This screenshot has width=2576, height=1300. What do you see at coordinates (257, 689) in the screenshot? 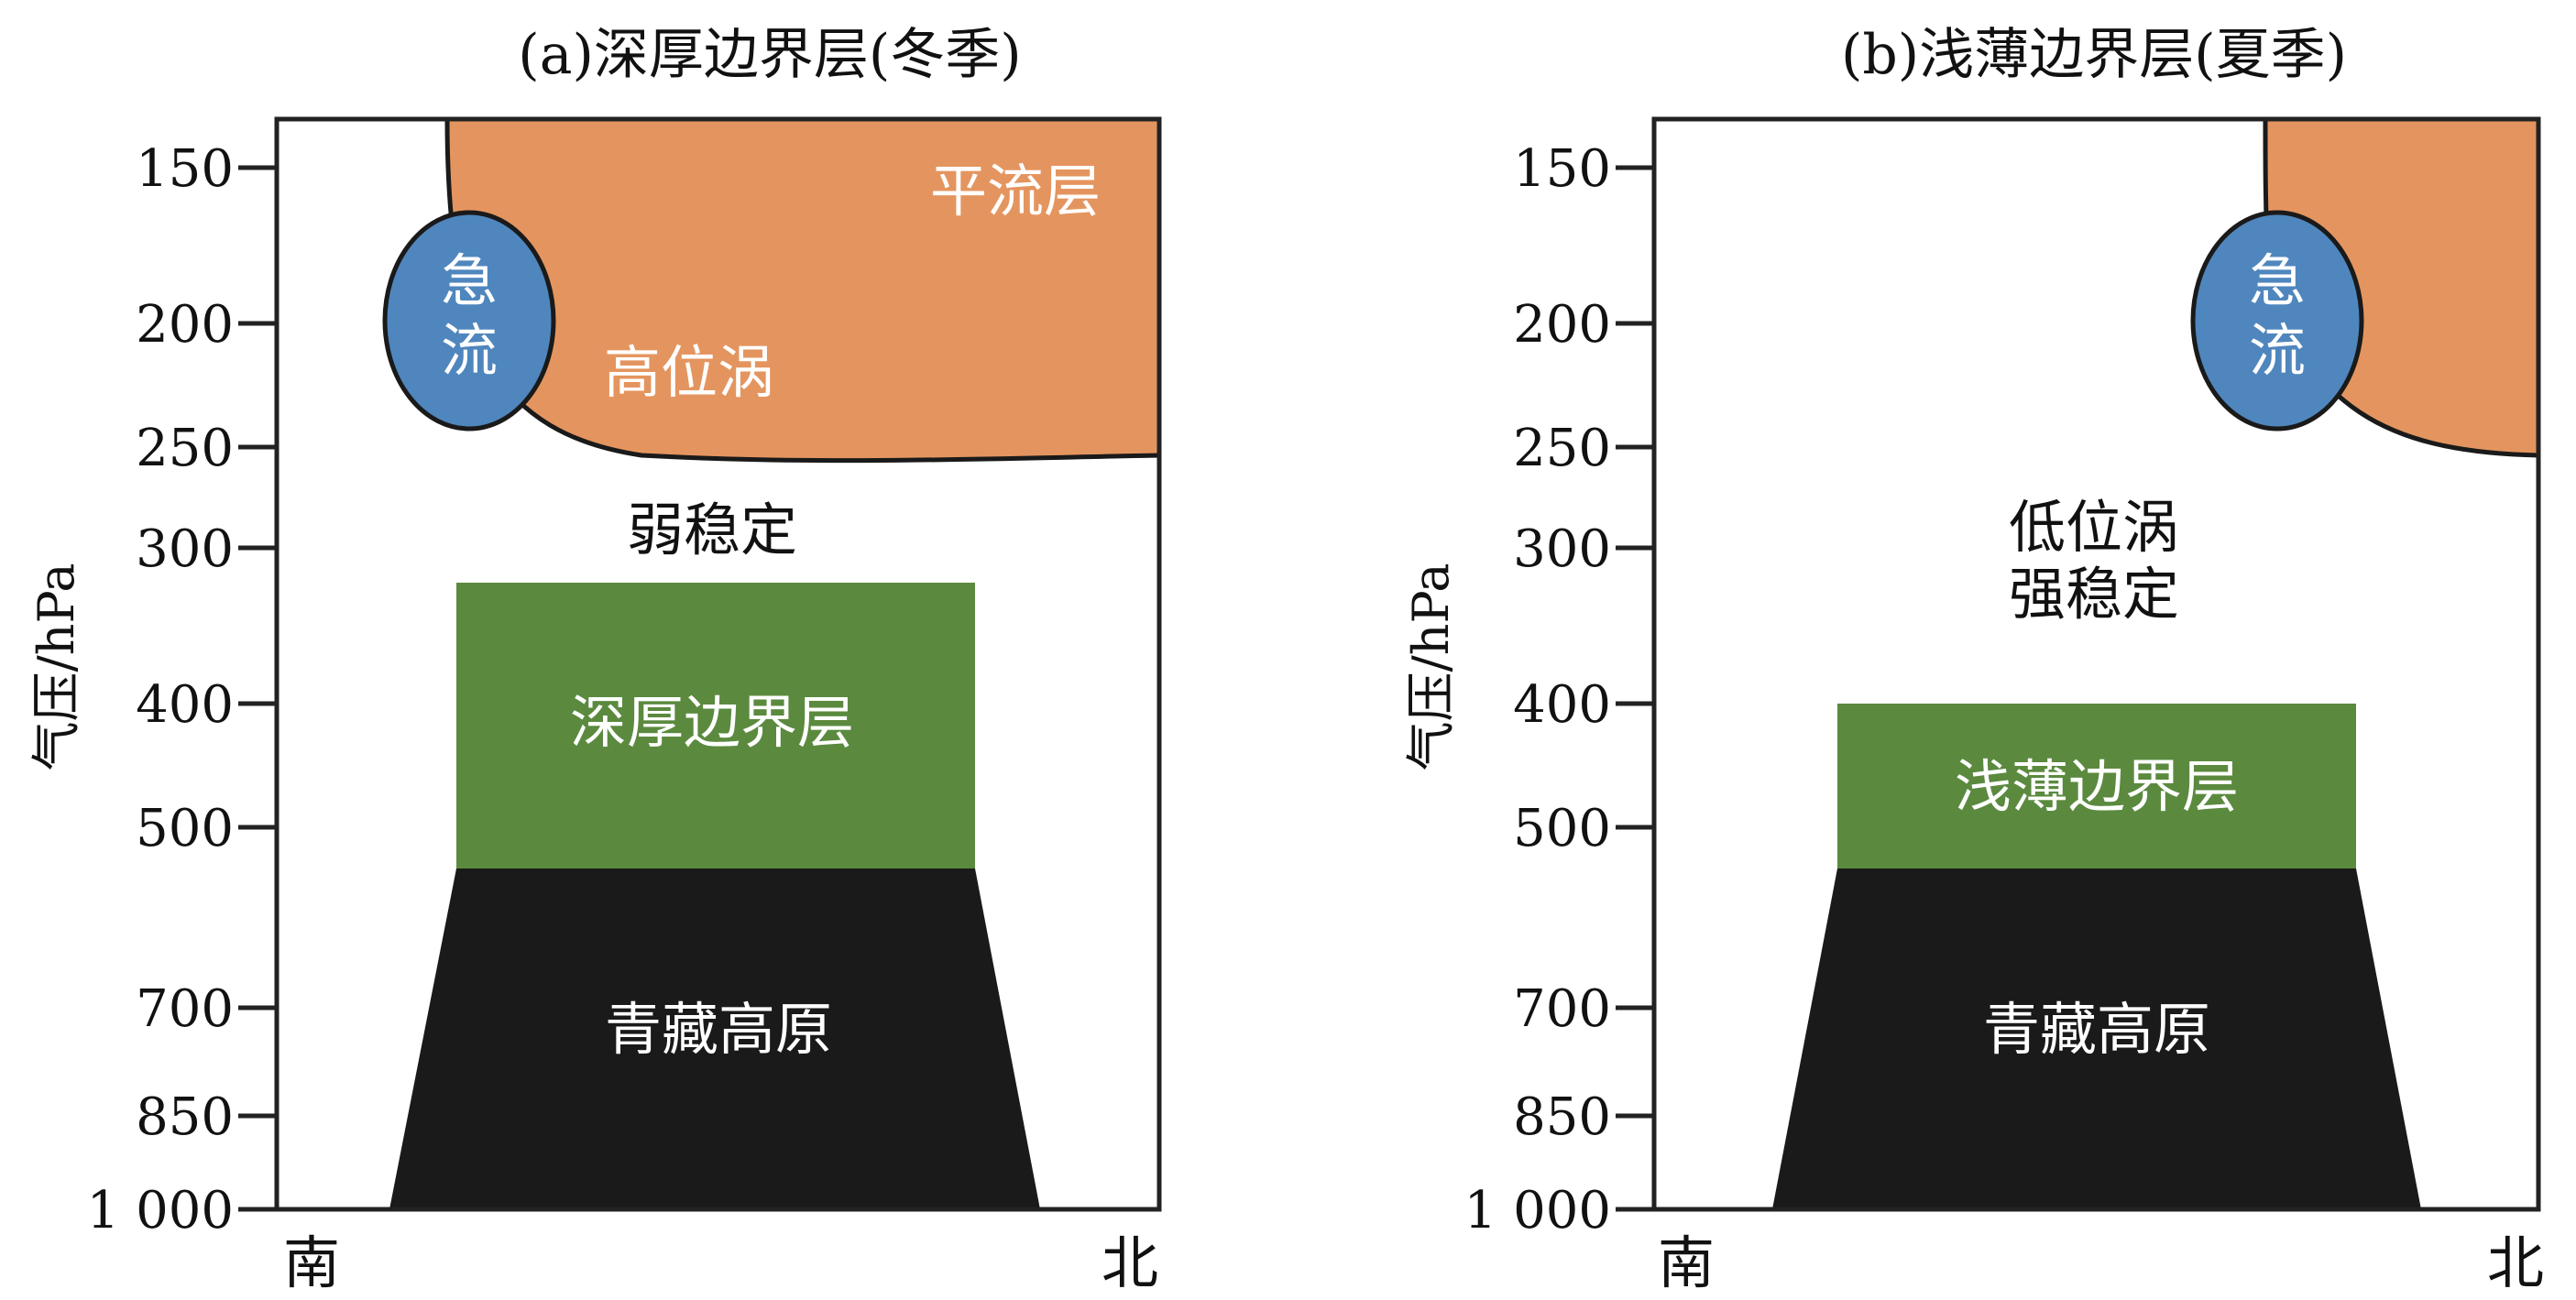
I see `panel-a-y-axis` at bounding box center [257, 689].